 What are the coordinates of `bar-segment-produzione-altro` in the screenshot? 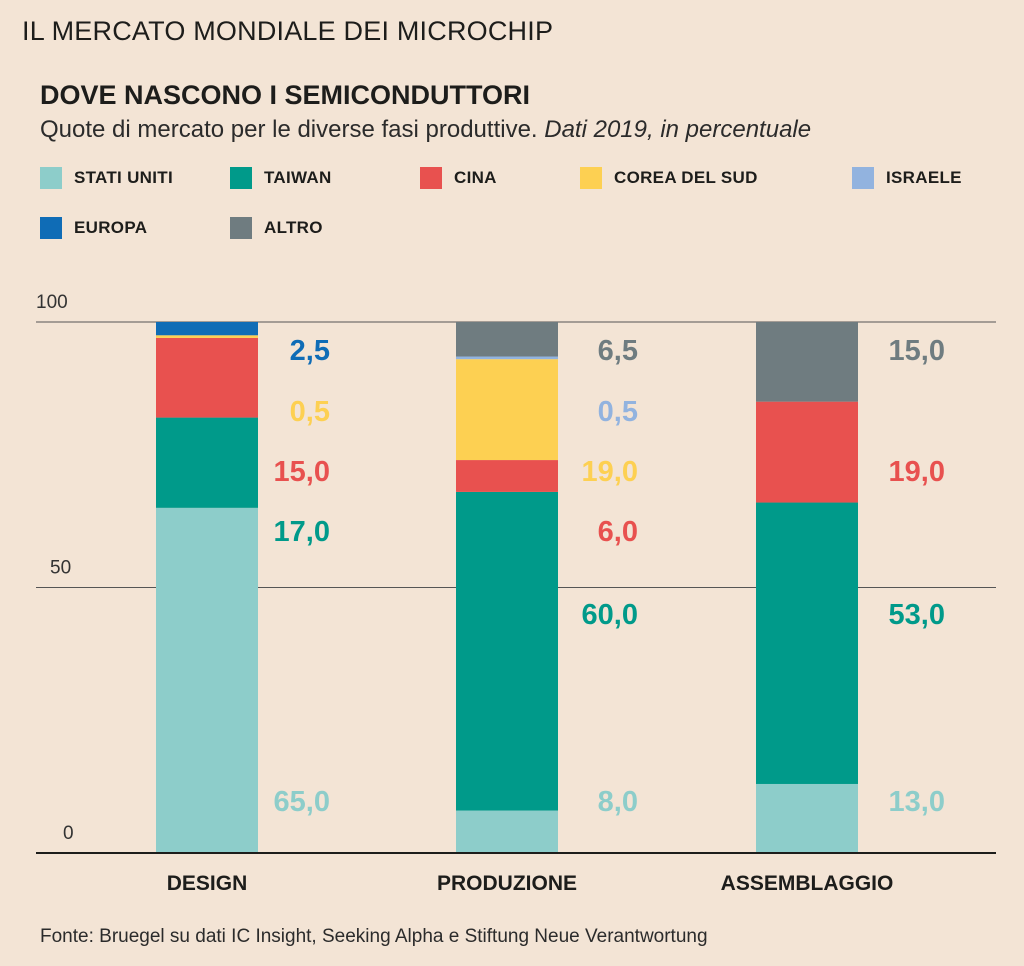 It's located at (507, 339).